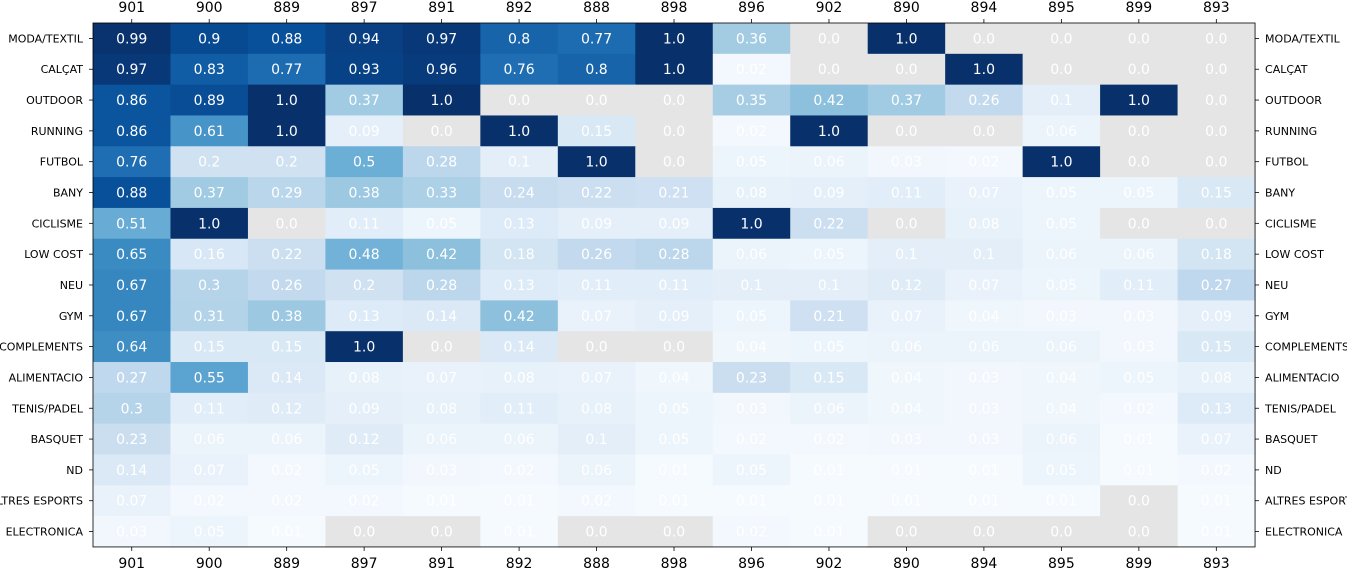 This screenshot has width=1347, height=571. Describe the element at coordinates (209, 8) in the screenshot. I see `column-tick-label: 900` at that location.